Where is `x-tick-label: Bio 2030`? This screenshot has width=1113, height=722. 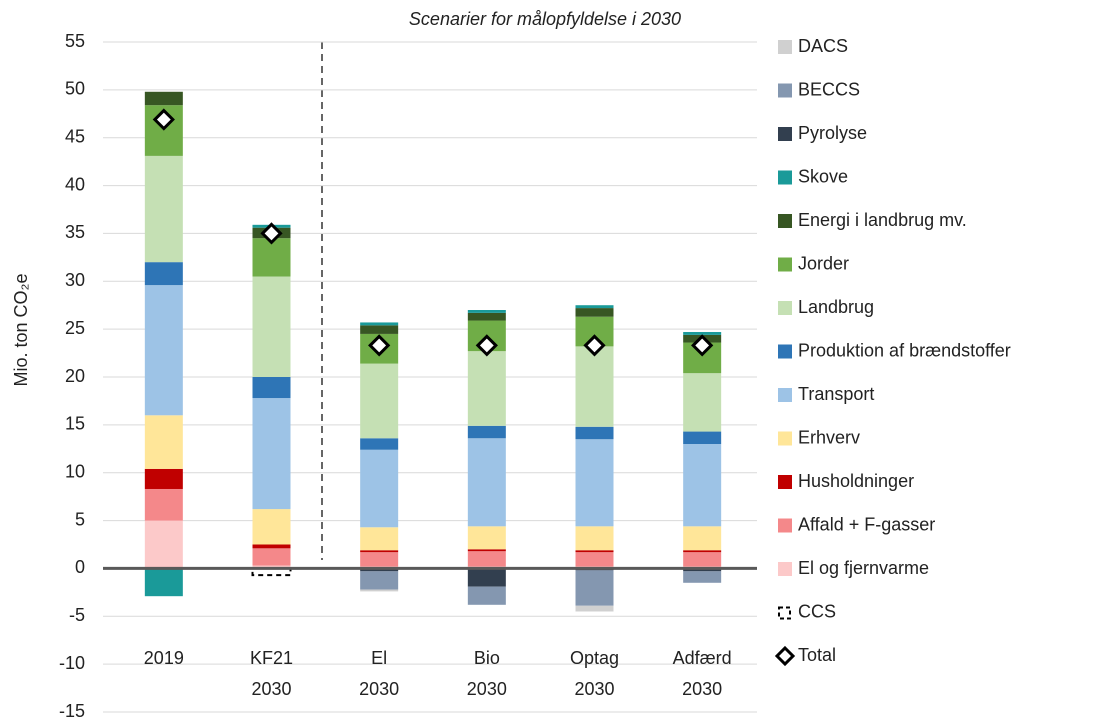
x-tick-label: Bio 2030 is located at coordinates (487, 673).